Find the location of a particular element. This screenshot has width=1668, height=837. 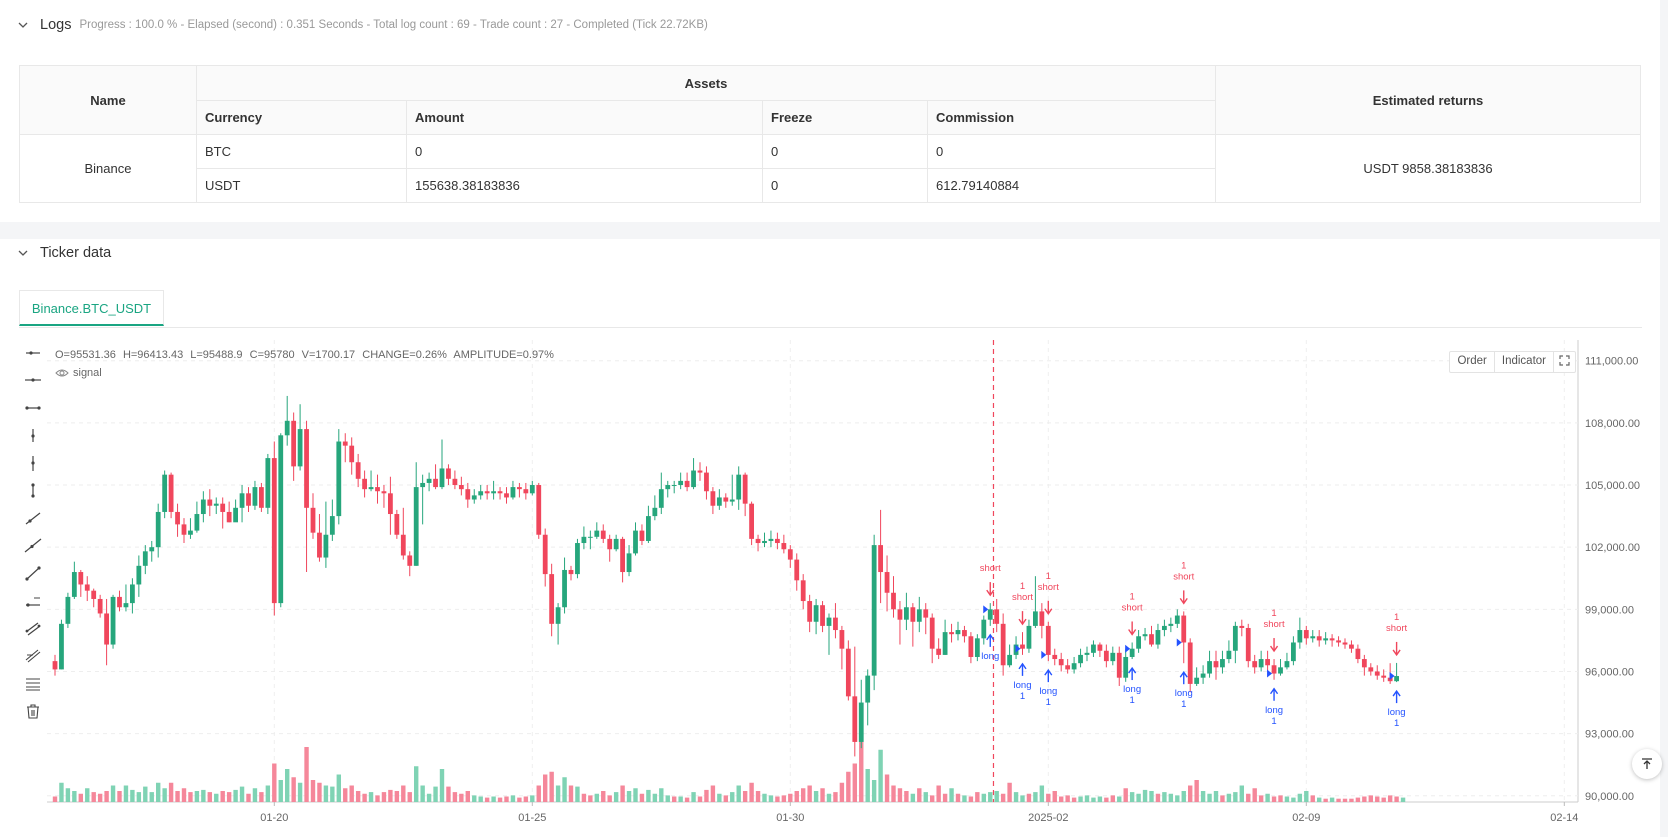

vertical-line-icon is located at coordinates (33, 463).